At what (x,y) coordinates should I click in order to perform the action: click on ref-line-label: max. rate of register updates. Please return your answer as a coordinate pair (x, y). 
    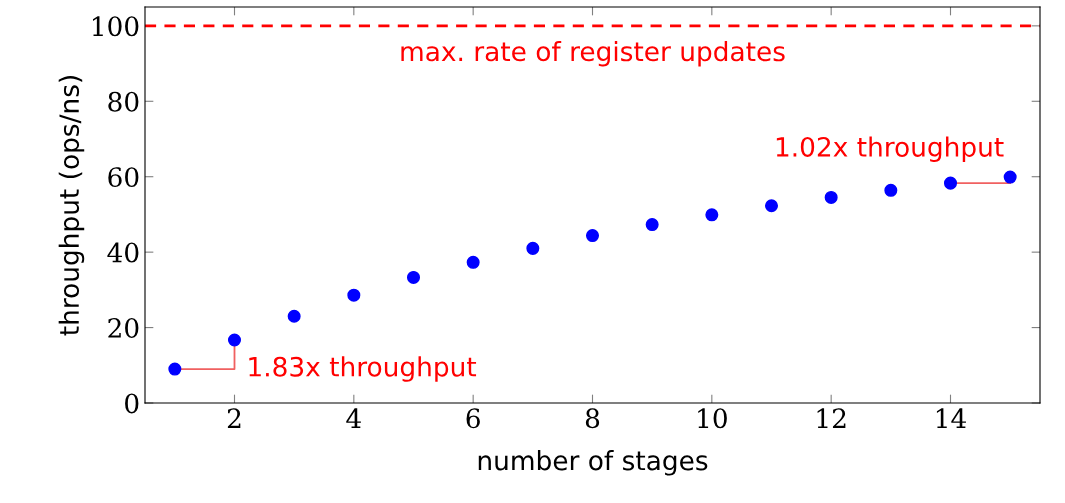
    Looking at the image, I should click on (593, 53).